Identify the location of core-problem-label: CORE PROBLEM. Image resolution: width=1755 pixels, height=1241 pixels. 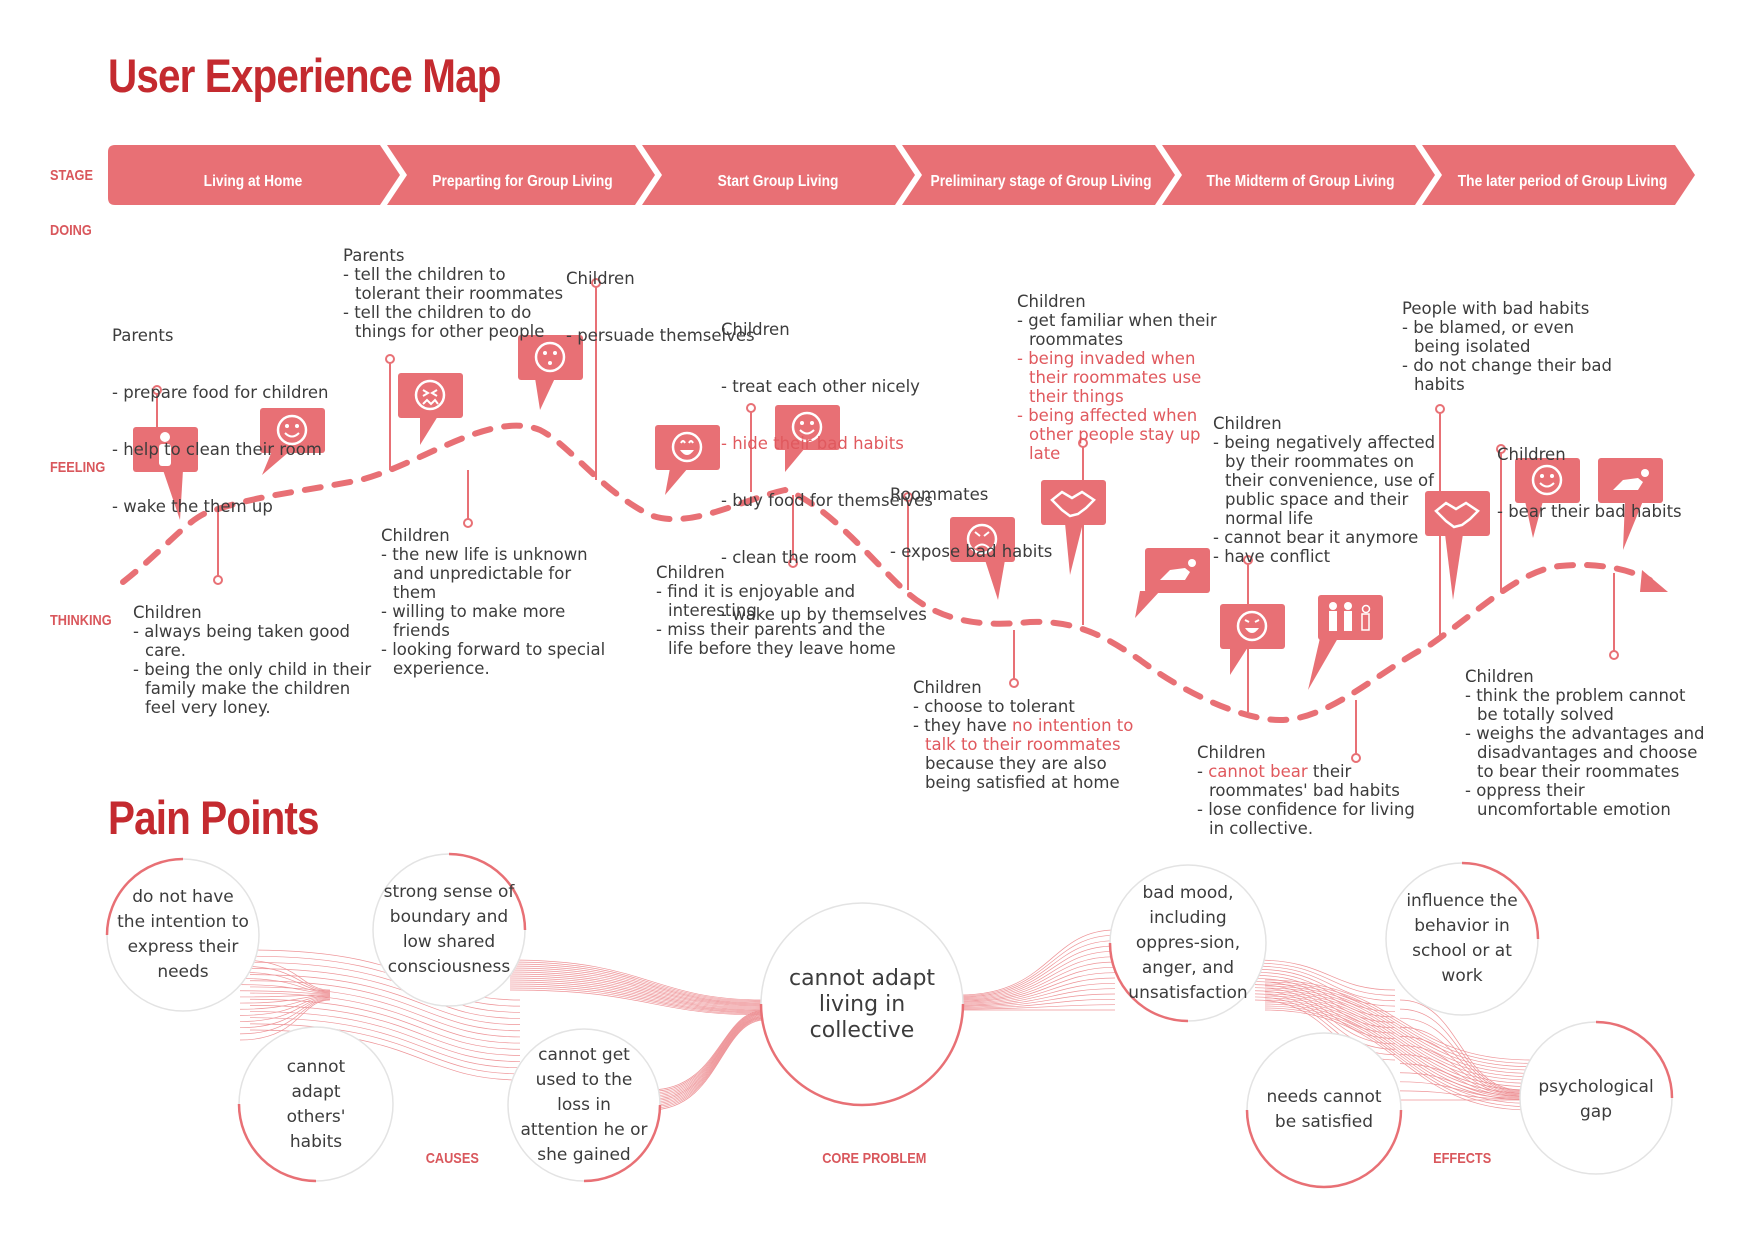
(874, 1158).